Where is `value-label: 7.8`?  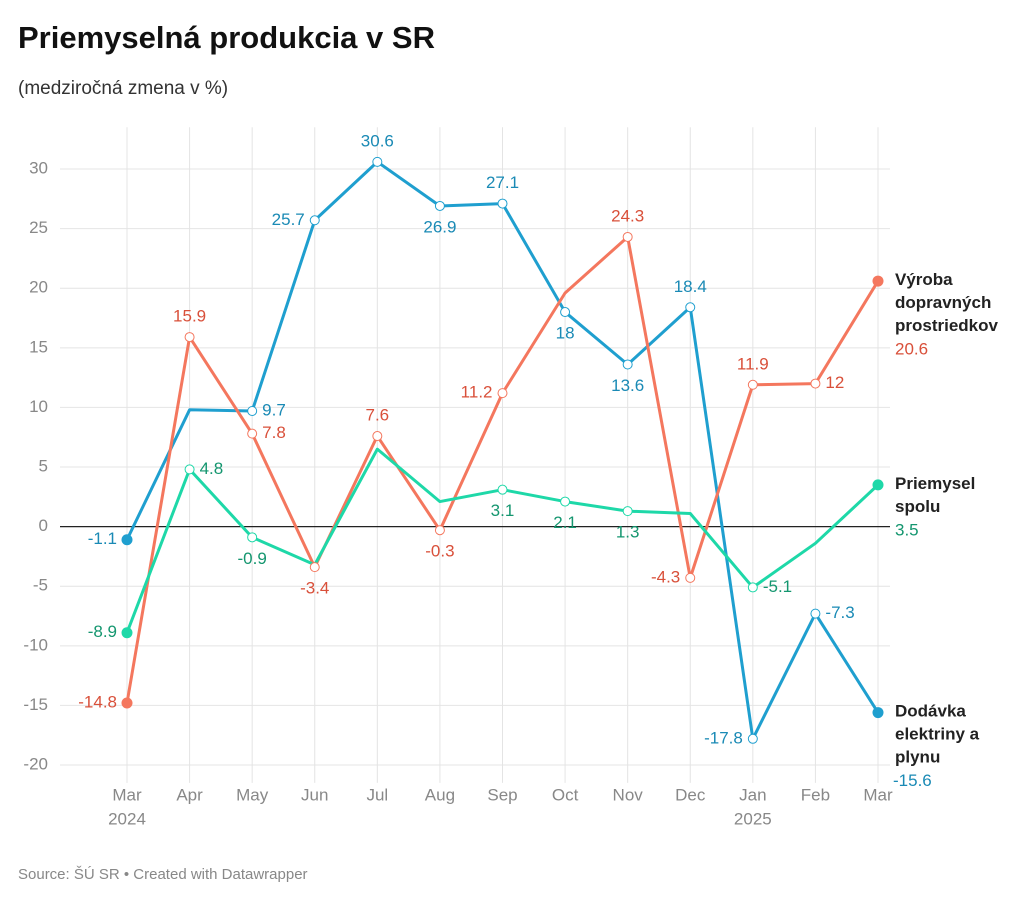 value-label: 7.8 is located at coordinates (274, 432).